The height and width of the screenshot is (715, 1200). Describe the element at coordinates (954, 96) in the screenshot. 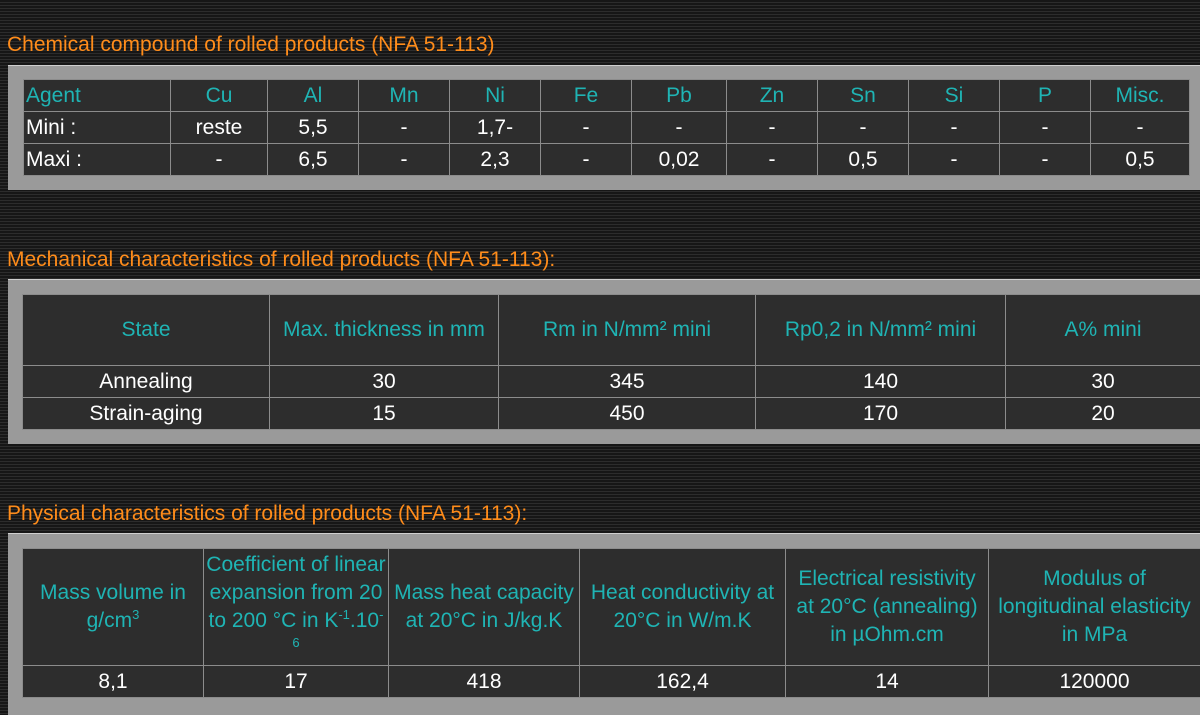

I see `header-si: Si` at that location.